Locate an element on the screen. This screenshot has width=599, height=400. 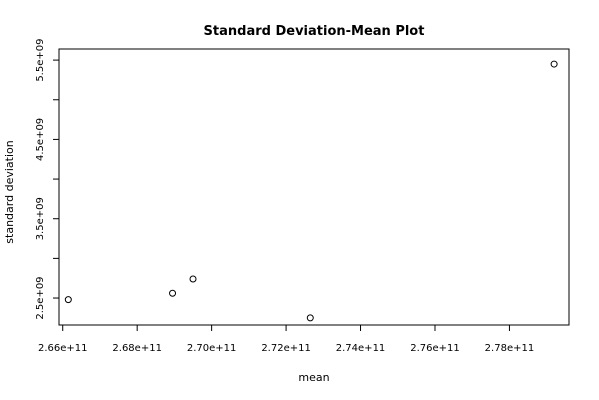
x-axis-label: mean is located at coordinates (313, 377).